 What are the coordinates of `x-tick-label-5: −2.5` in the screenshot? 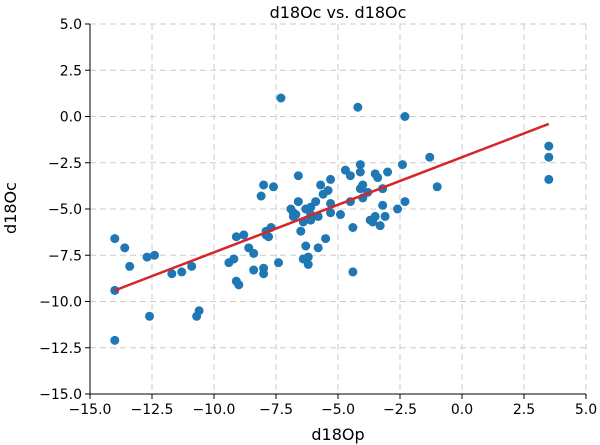 It's located at (400, 410).